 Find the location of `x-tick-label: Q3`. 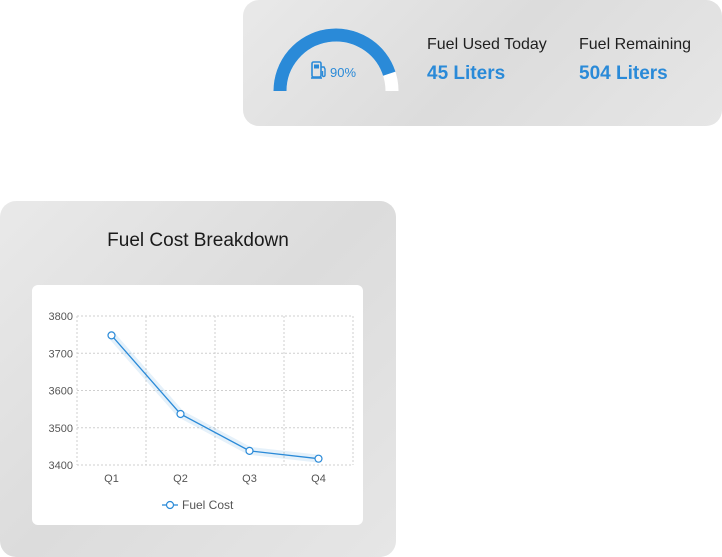

x-tick-label: Q3 is located at coordinates (249, 479).